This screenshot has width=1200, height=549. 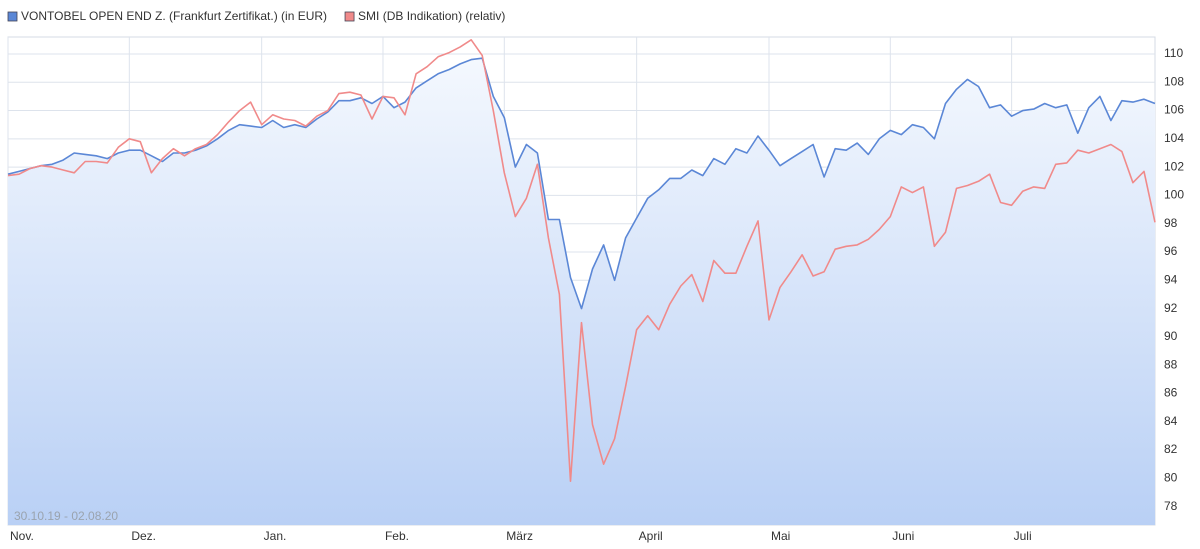 I want to click on x-tick-label: Dez., so click(x=143, y=536).